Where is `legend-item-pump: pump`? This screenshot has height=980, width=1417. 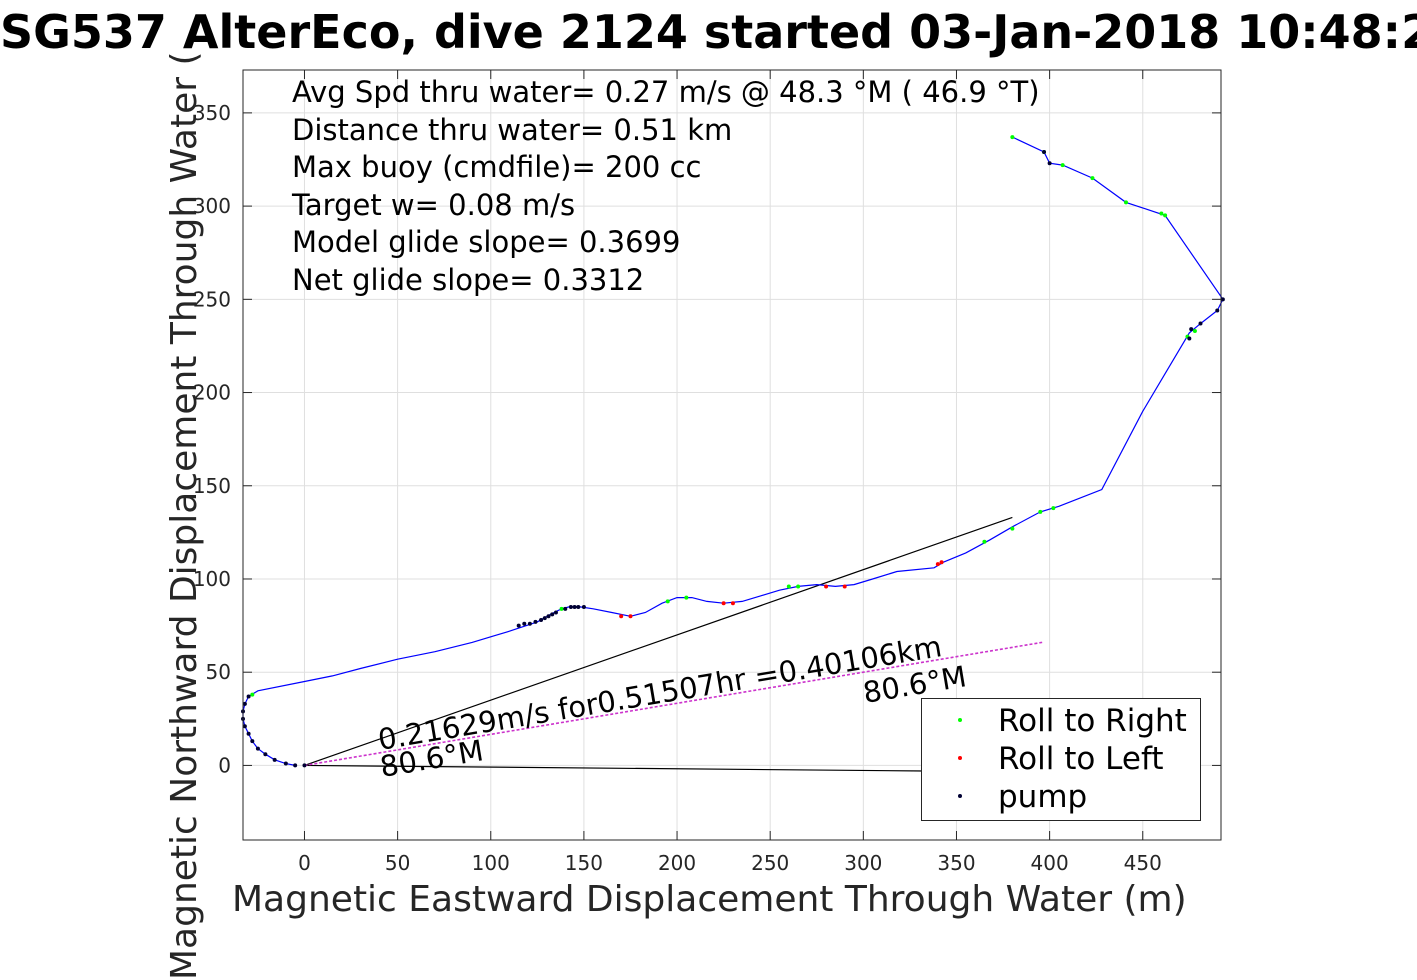 legend-item-pump: pump is located at coordinates (1061, 797).